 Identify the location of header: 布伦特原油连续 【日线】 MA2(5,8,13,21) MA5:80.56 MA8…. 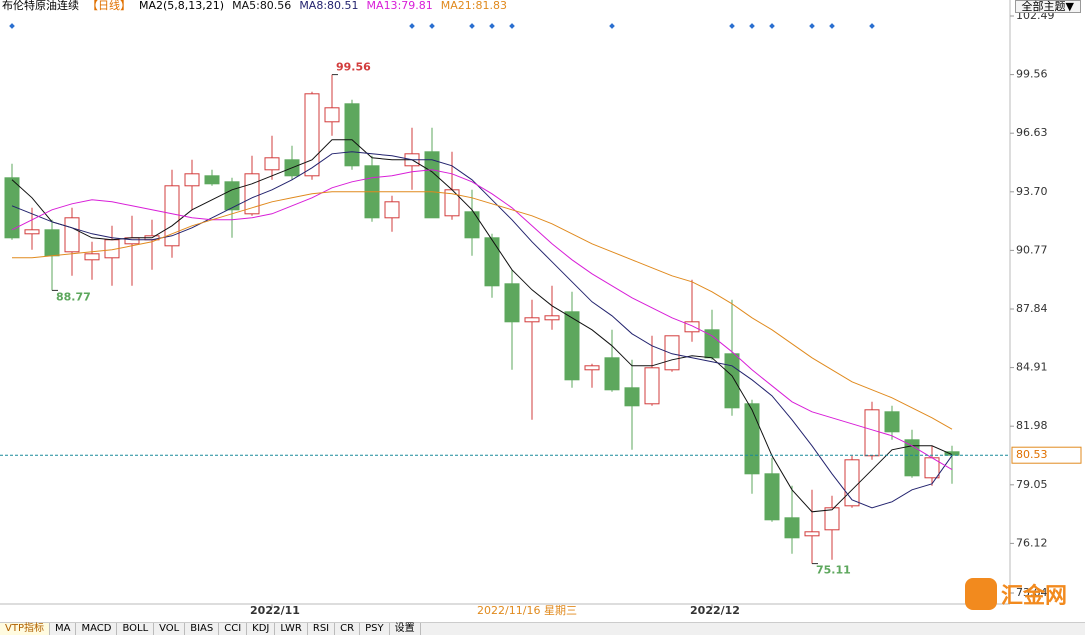
(254, 6).